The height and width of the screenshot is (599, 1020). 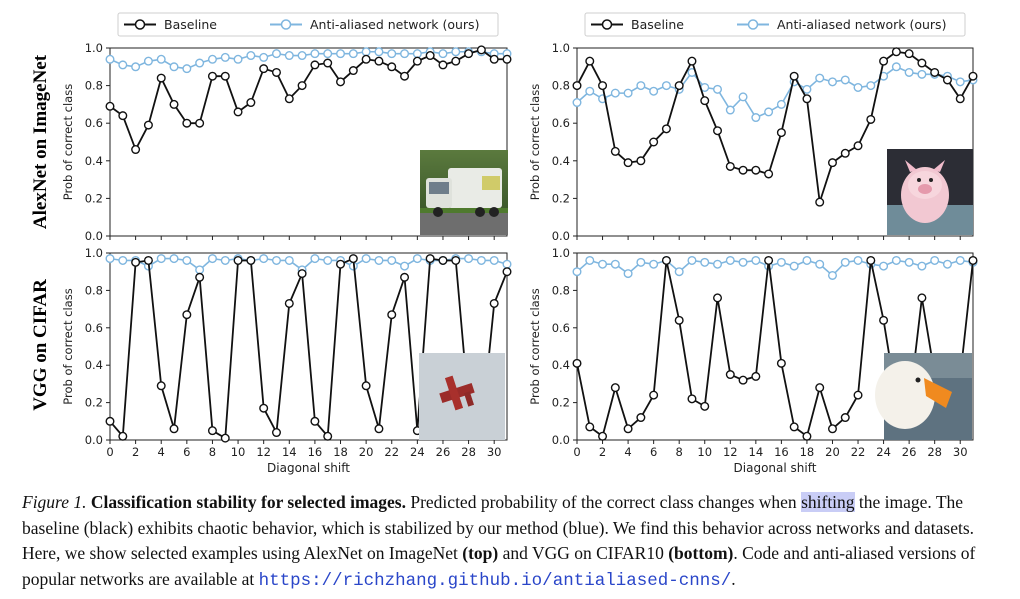 I want to click on y-tick-label: 0.8, so click(x=561, y=290).